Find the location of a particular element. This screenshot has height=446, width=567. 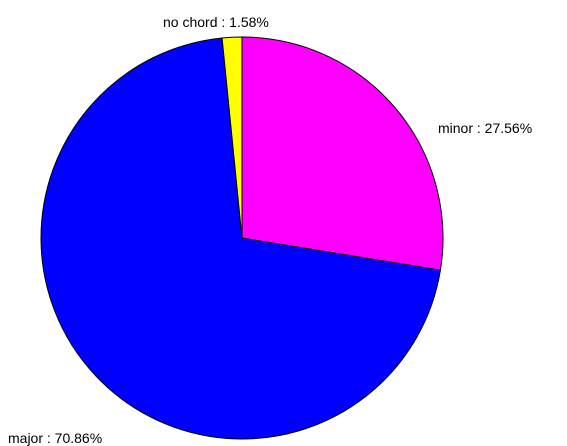

slice-label-major: major : 70.86% is located at coordinates (55, 438).